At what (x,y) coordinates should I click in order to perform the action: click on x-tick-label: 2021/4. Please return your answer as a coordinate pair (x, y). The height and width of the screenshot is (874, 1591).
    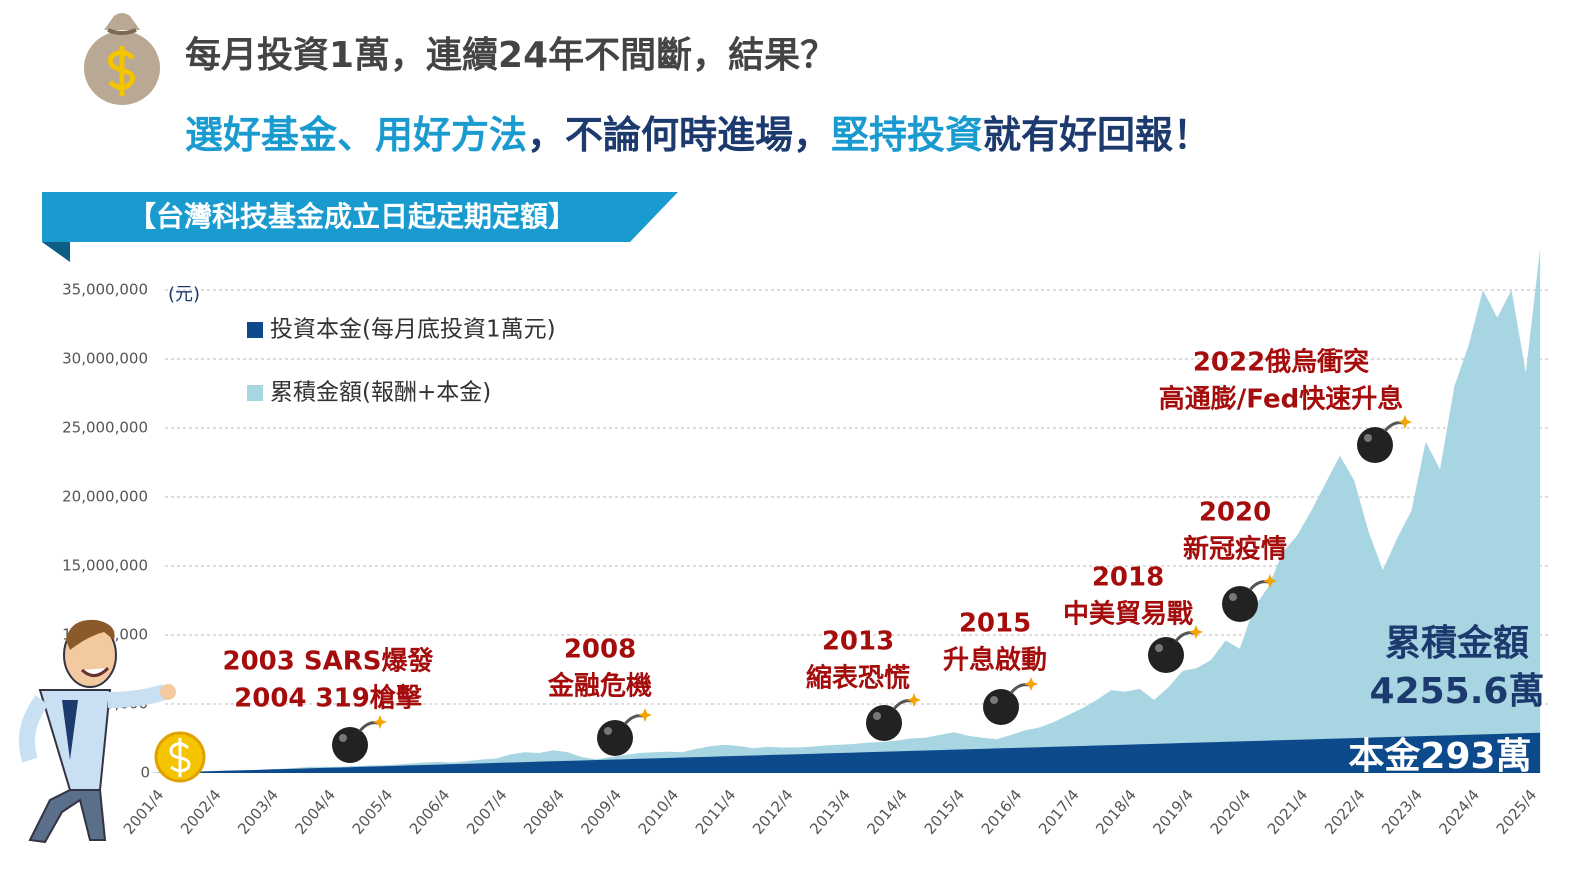
    Looking at the image, I should click on (1288, 812).